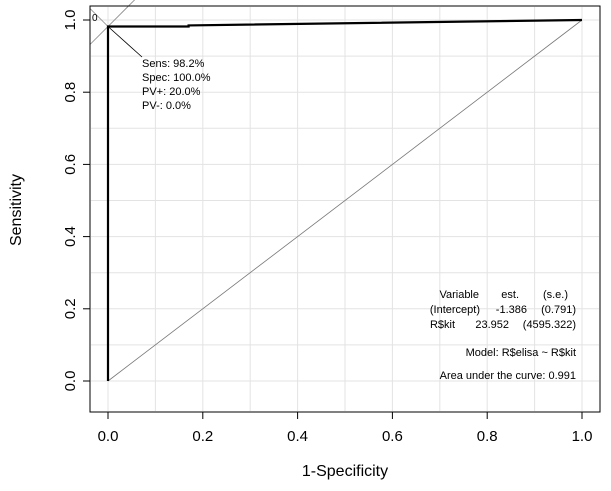 The image size is (611, 491). What do you see at coordinates (70, 20) in the screenshot?
I see `y-tick-label: 1.0` at bounding box center [70, 20].